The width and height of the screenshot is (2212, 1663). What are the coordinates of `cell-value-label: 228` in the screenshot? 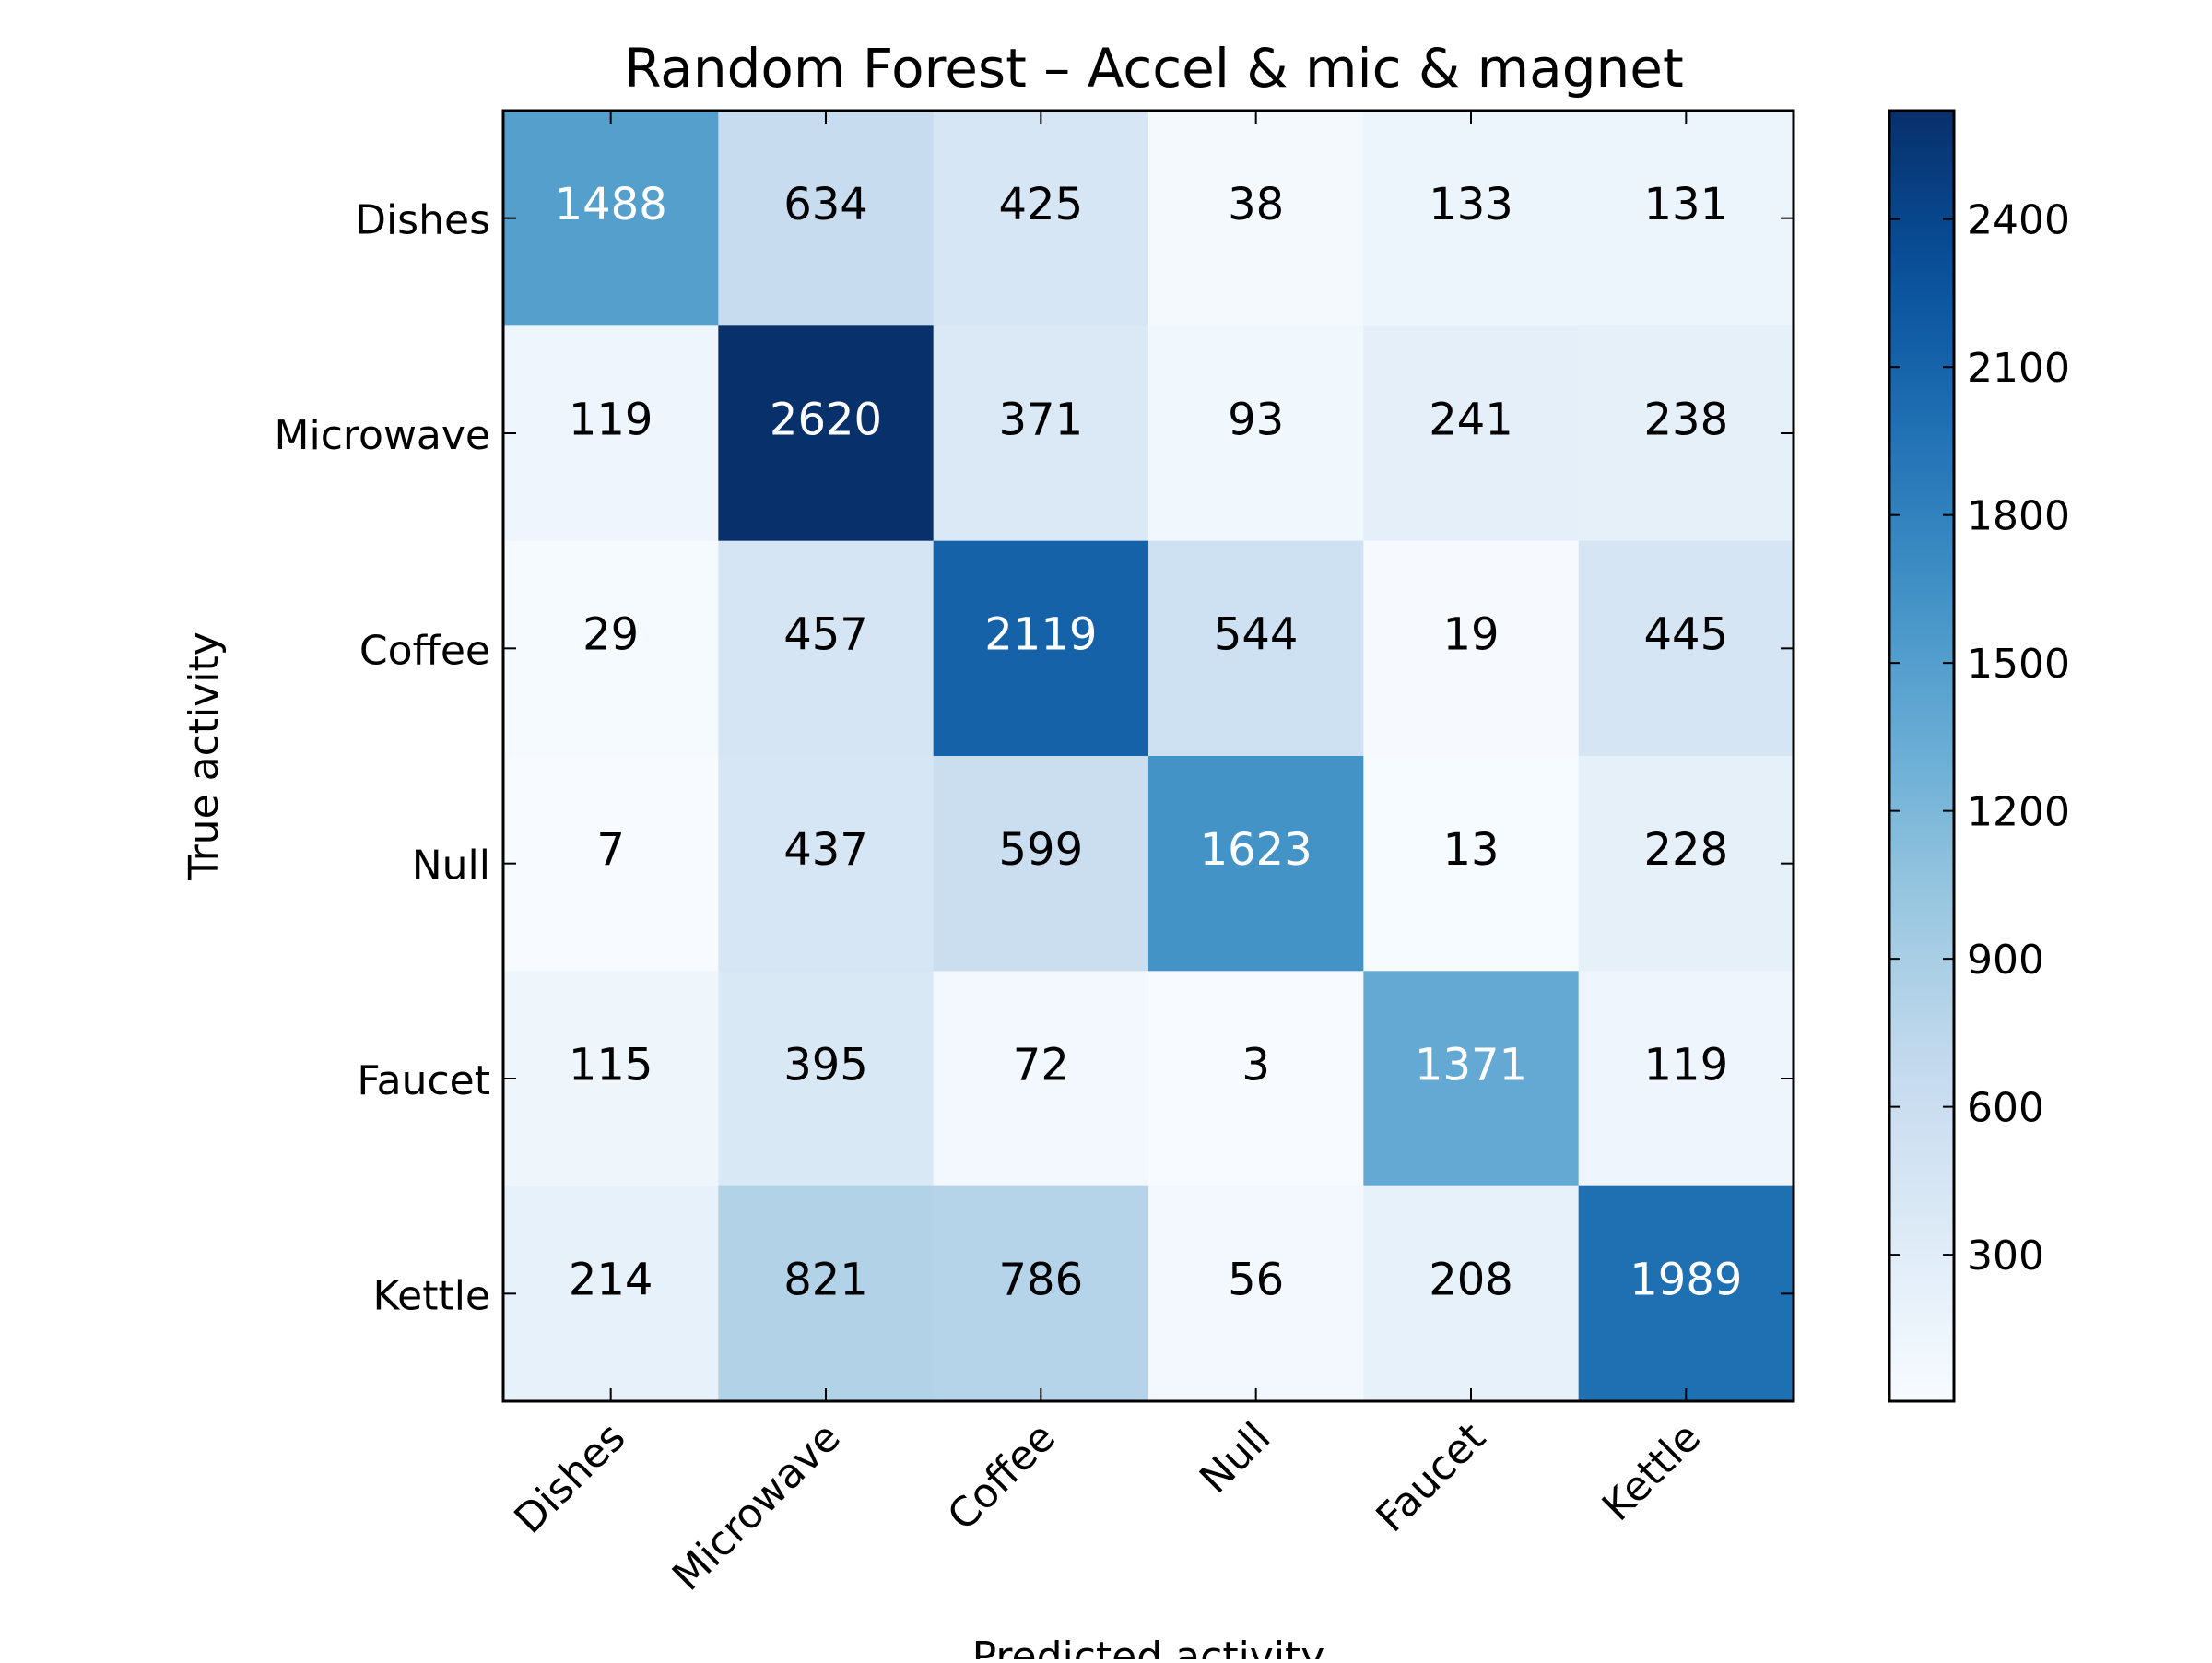 It's located at (1686, 850).